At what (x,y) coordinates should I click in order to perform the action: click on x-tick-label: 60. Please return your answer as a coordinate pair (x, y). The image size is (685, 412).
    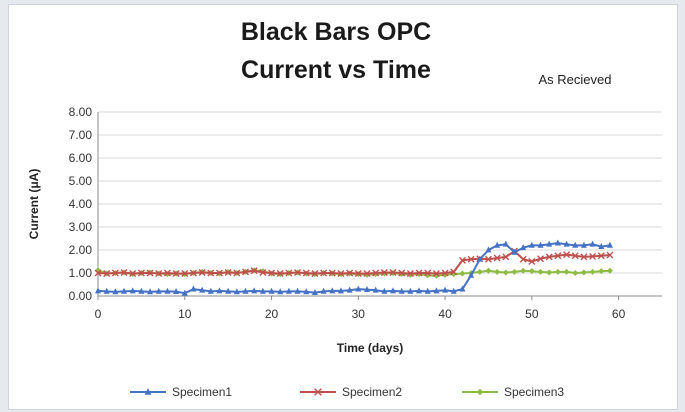
    Looking at the image, I should click on (619, 314).